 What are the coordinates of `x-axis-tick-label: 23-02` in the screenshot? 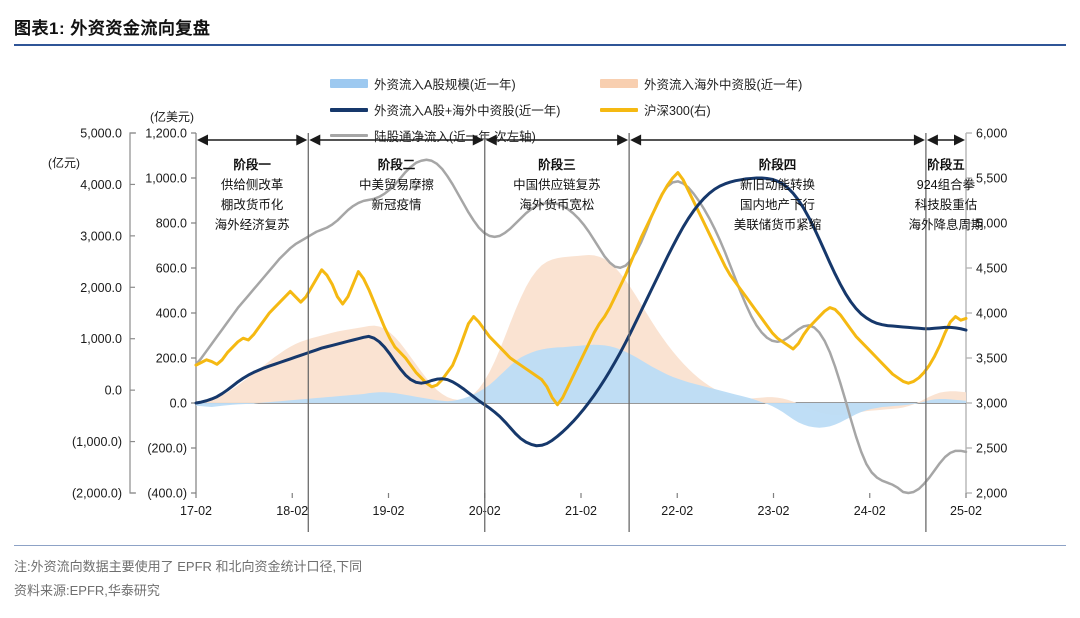 It's located at (774, 511).